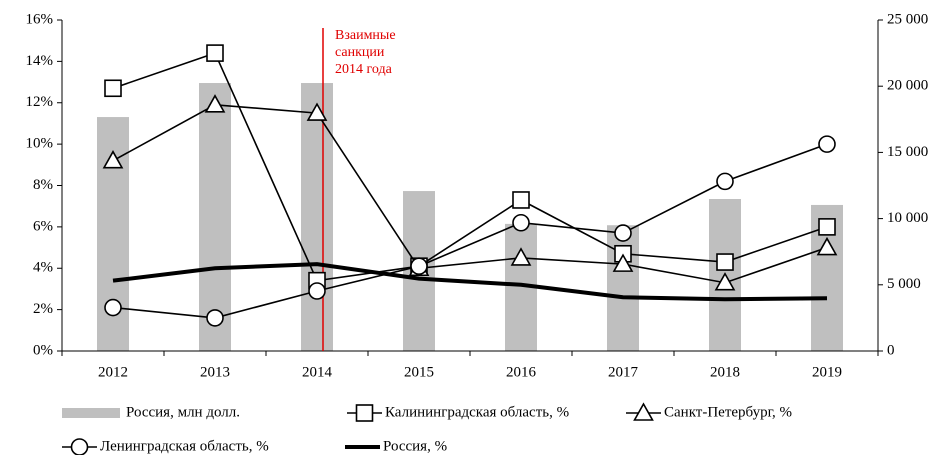  I want to click on annotation-text: санкции, so click(360, 52).